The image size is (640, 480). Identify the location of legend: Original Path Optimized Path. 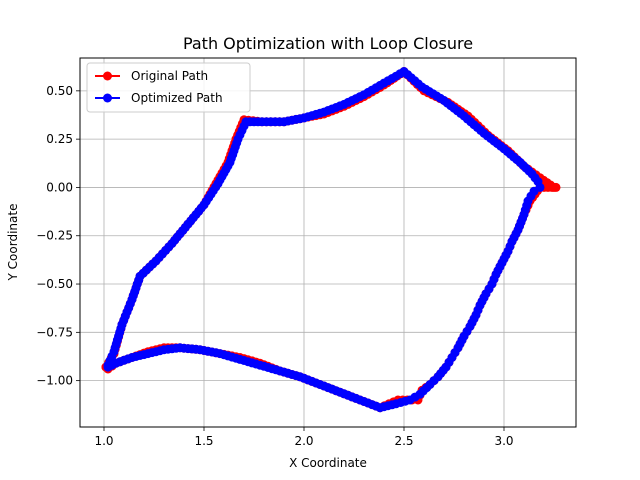
(168, 87).